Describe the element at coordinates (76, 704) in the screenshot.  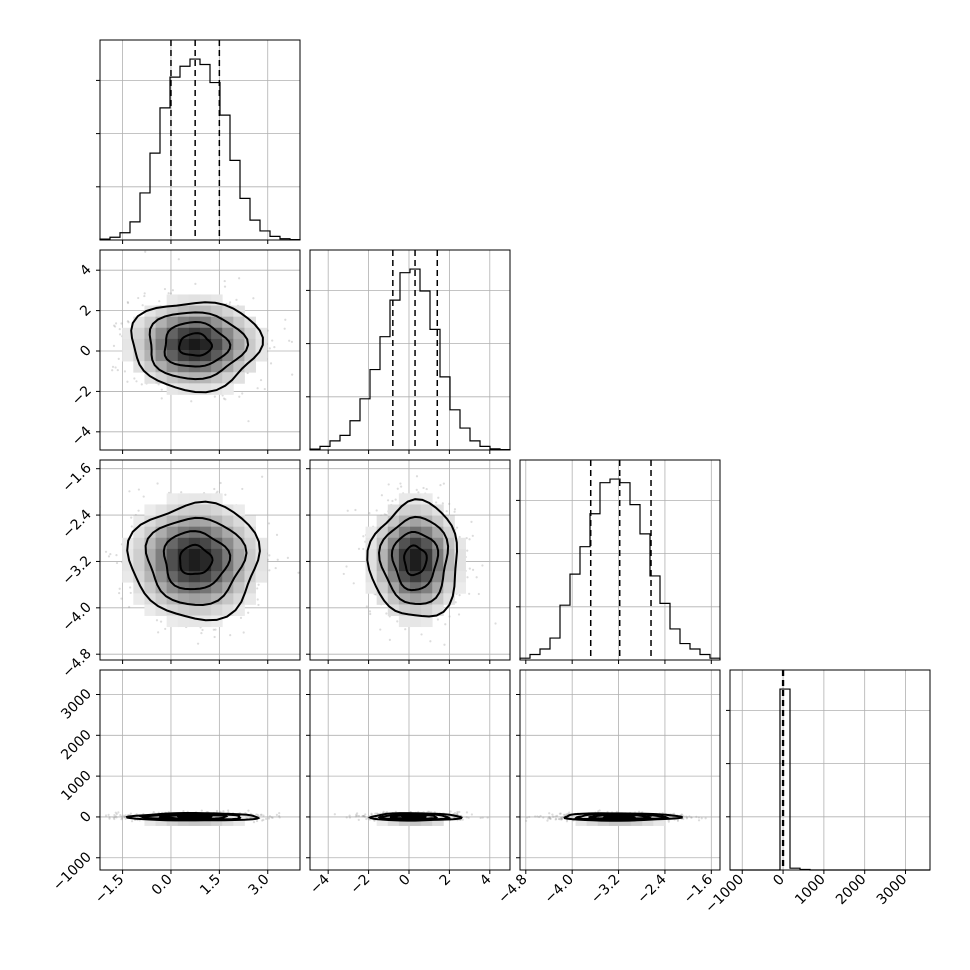
I see `y-tick-label: 3000` at that location.